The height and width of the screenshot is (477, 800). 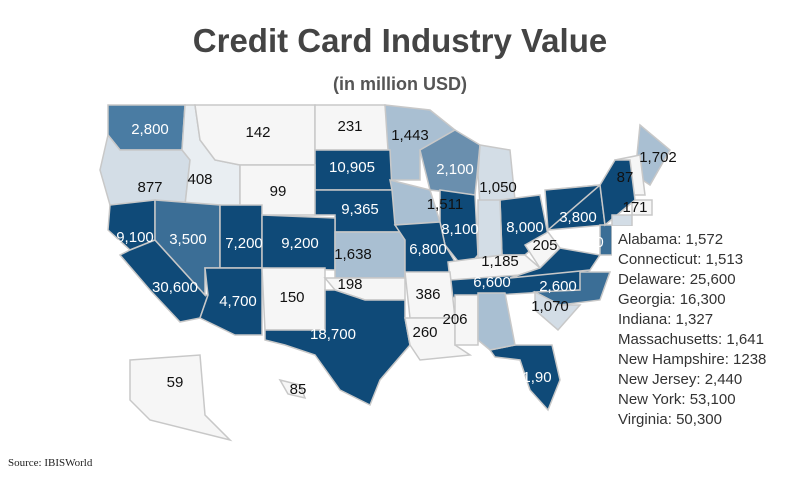 What do you see at coordinates (257, 132) in the screenshot?
I see `region-label: 142` at bounding box center [257, 132].